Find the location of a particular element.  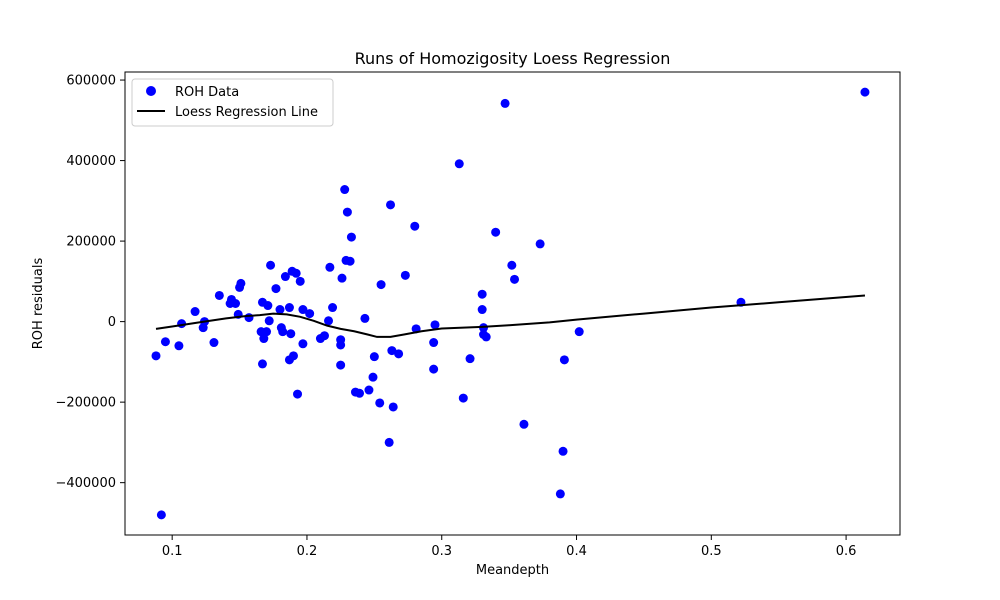

y-tick-label: 400000 is located at coordinates (91, 161).